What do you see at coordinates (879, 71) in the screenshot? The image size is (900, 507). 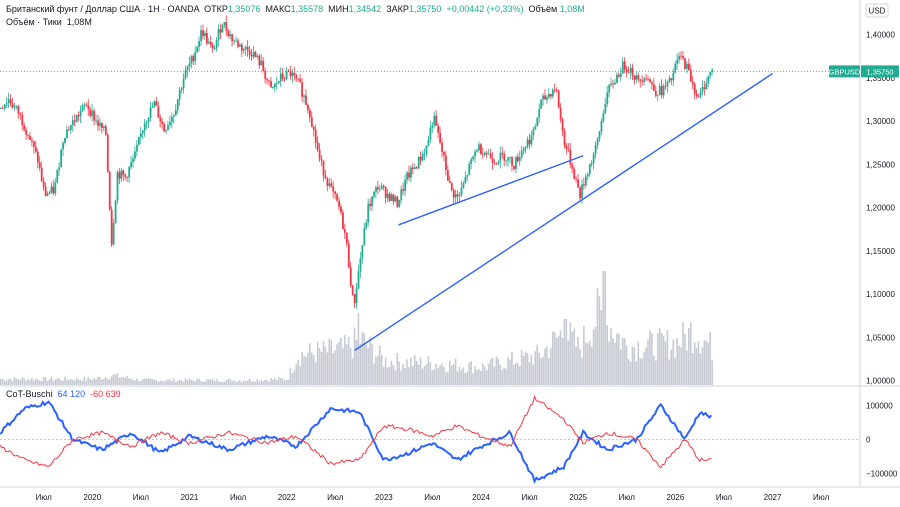 I see `price-tag-text: 1,35750` at bounding box center [879, 71].